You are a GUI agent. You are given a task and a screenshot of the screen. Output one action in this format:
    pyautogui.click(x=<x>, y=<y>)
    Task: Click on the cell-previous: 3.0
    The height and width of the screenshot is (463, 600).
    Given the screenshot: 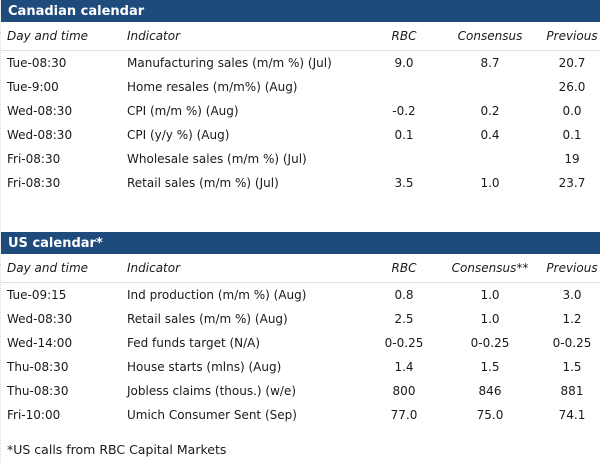 What is the action you would take?
    pyautogui.click(x=572, y=295)
    